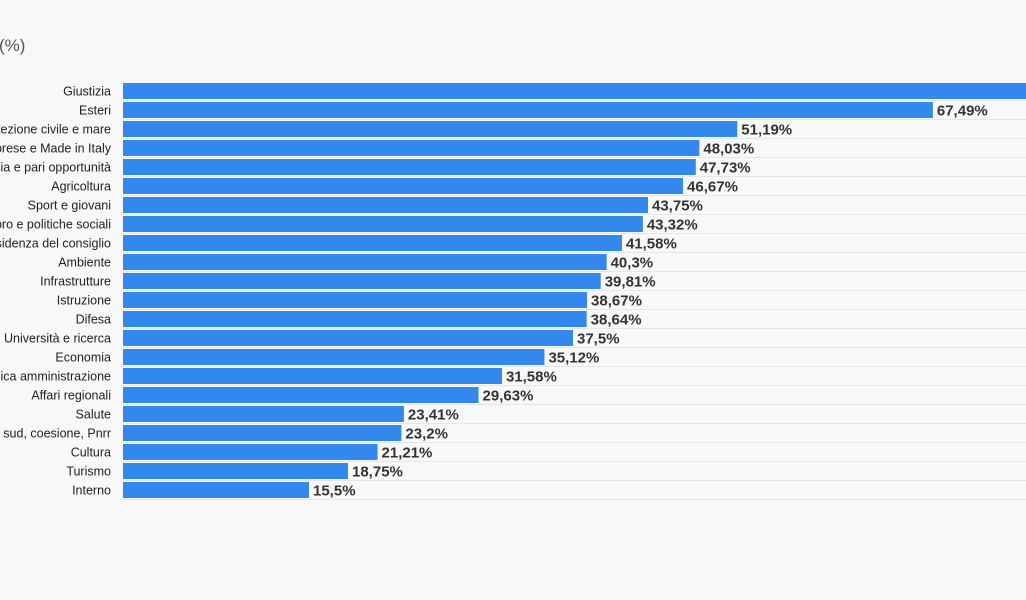 The image size is (1026, 600). I want to click on value-label: 18,75%, so click(377, 472).